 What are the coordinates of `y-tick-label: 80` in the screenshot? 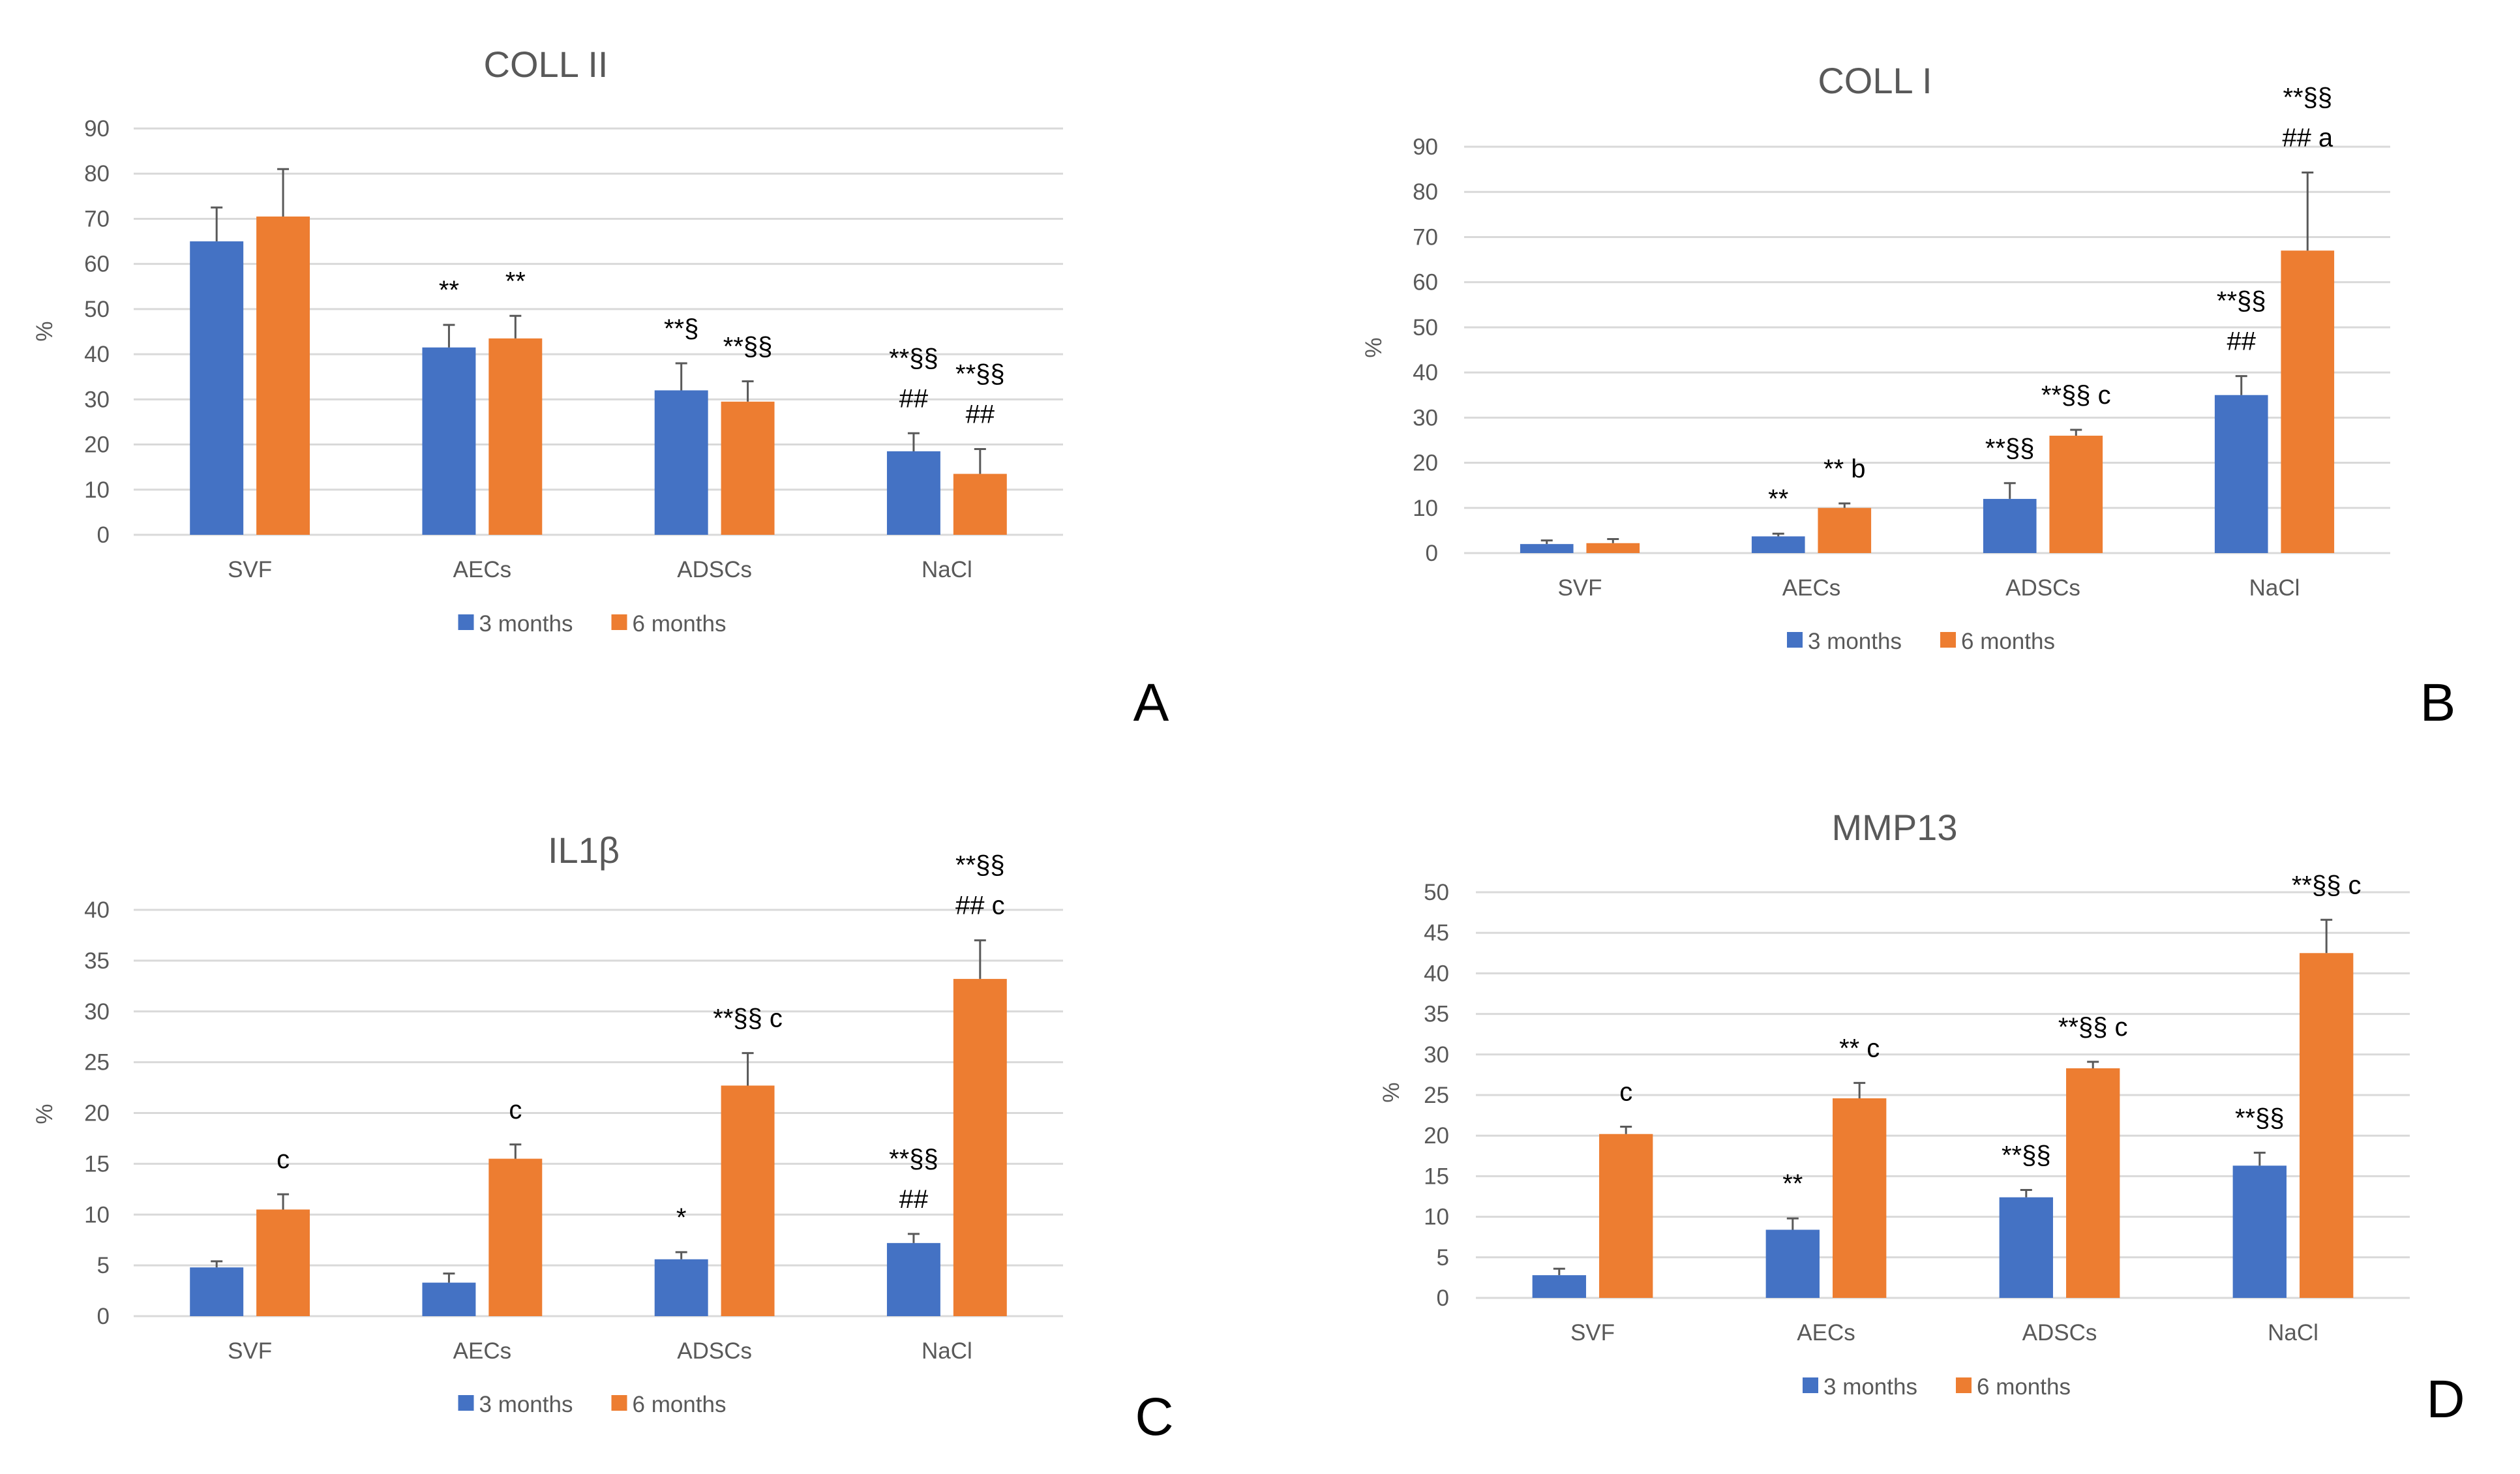 It's located at (97, 174).